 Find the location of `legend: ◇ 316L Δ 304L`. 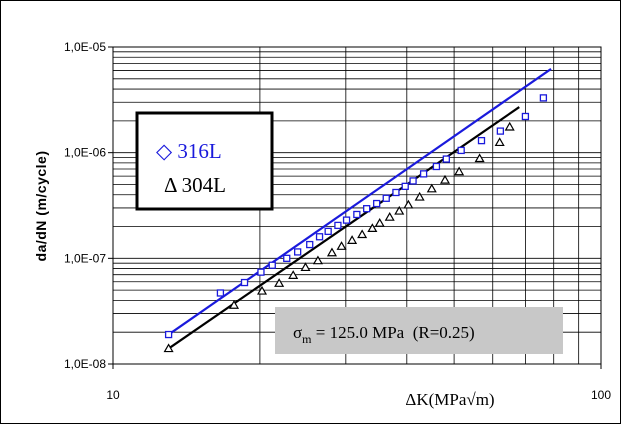

legend: ◇ 316L Δ 304L is located at coordinates (204, 161).